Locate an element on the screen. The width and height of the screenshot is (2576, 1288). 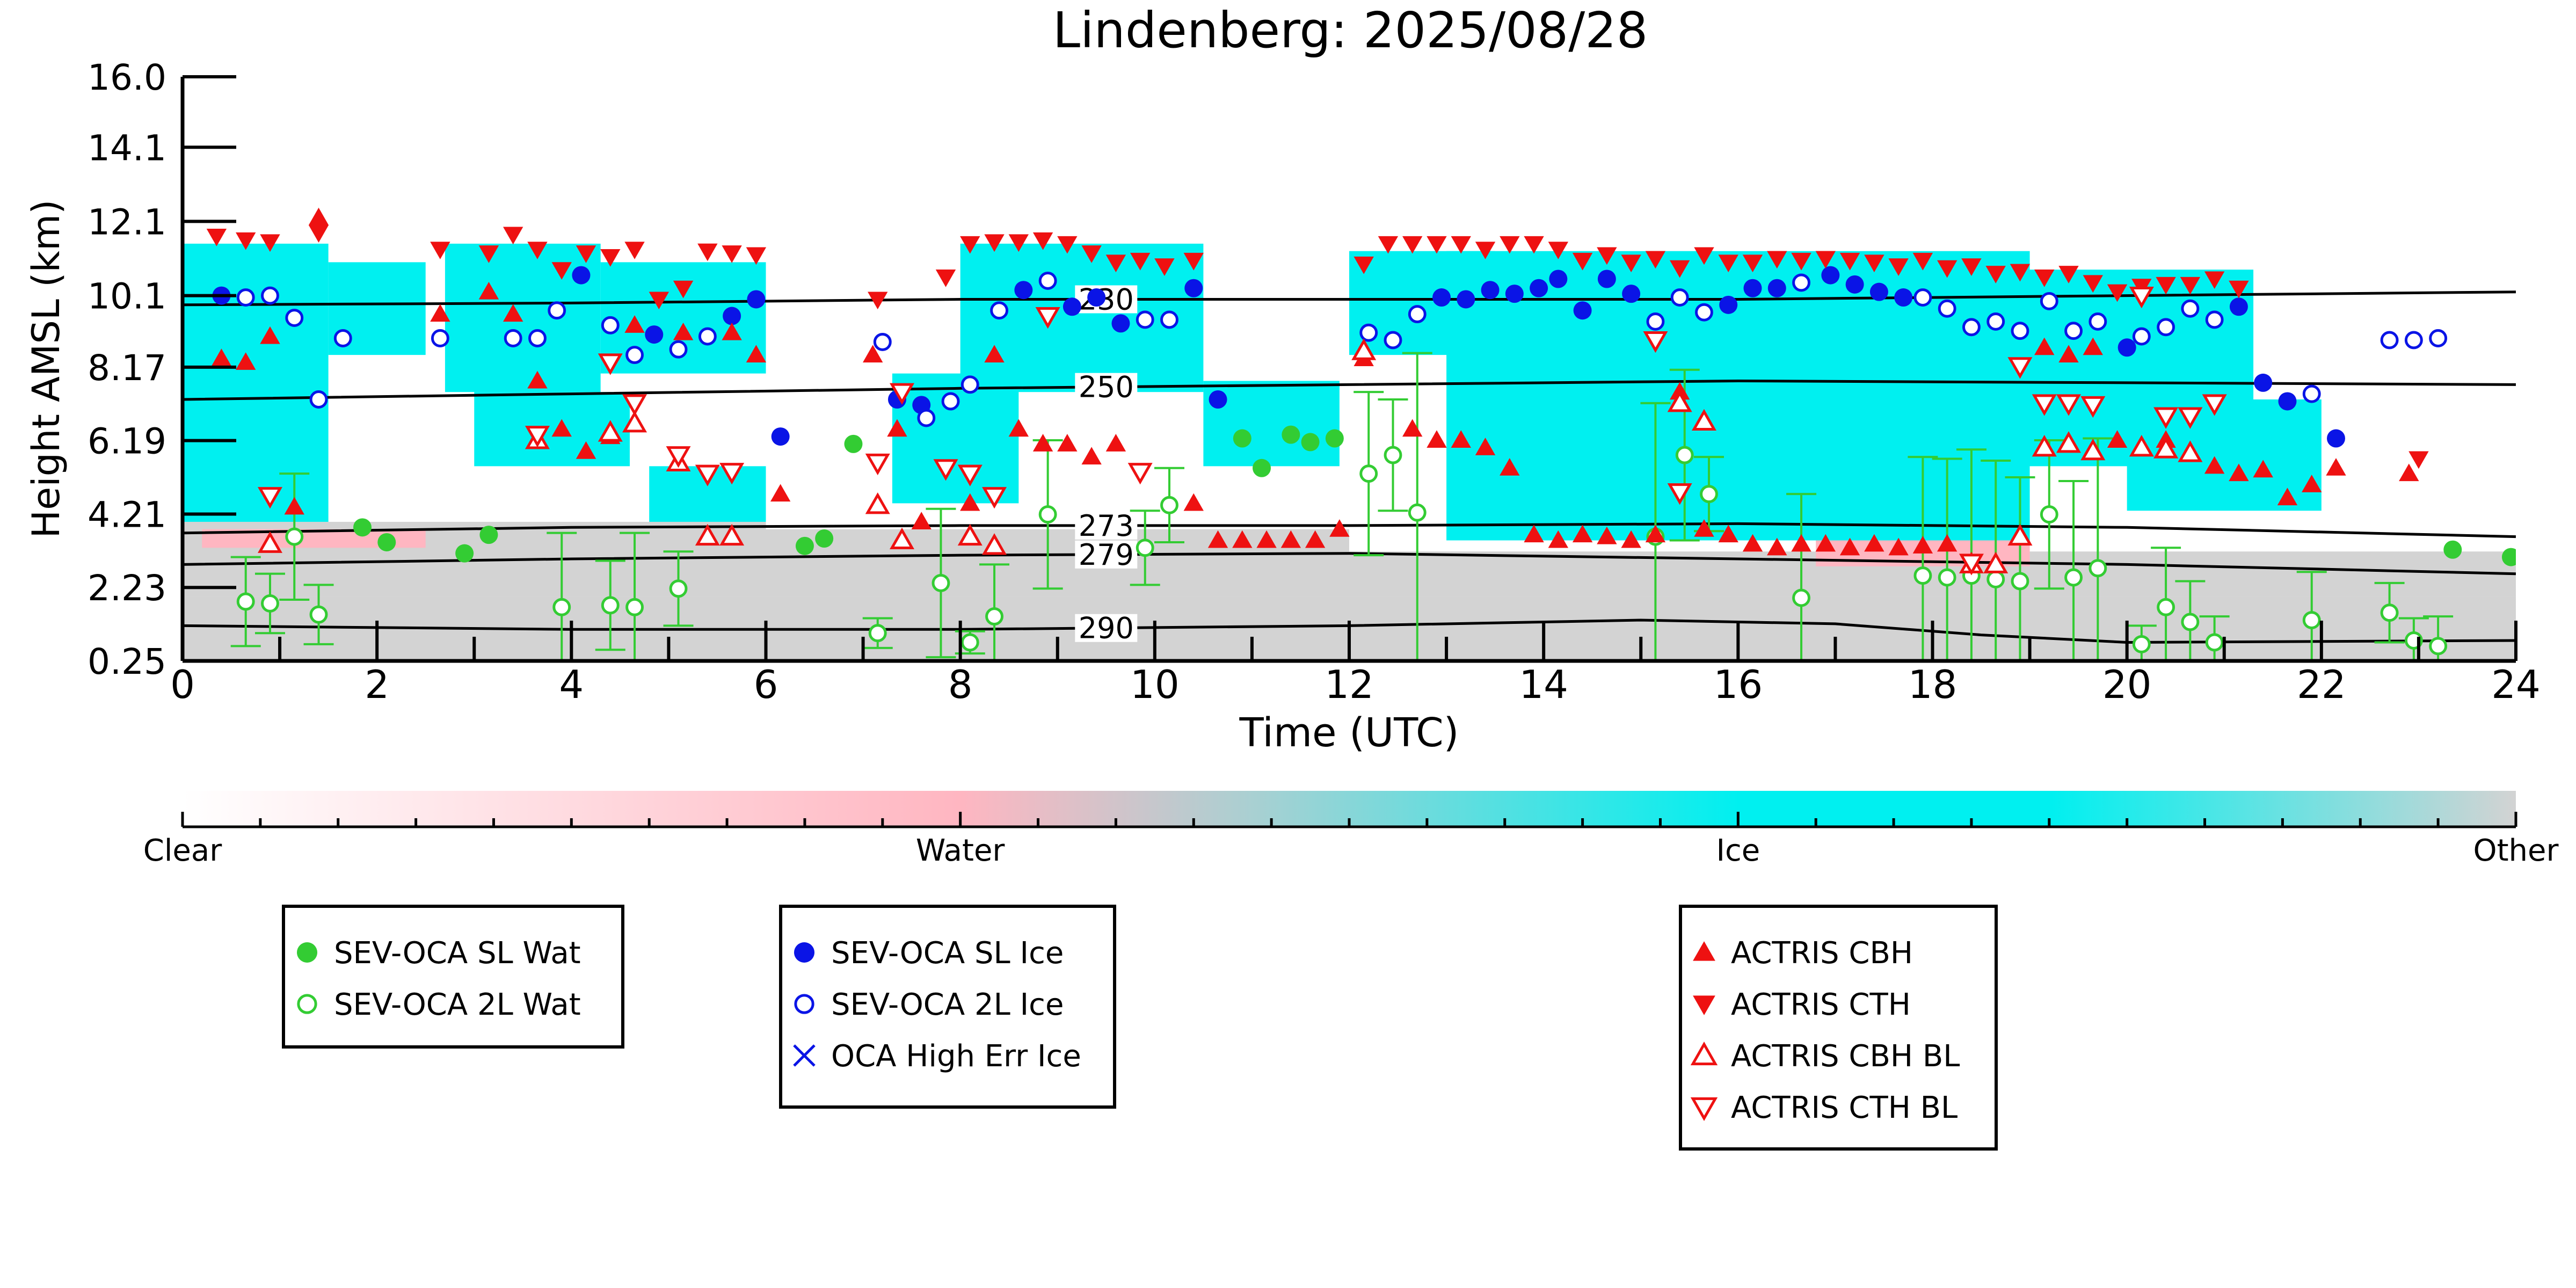
legend-actris is located at coordinates (1838, 1028).